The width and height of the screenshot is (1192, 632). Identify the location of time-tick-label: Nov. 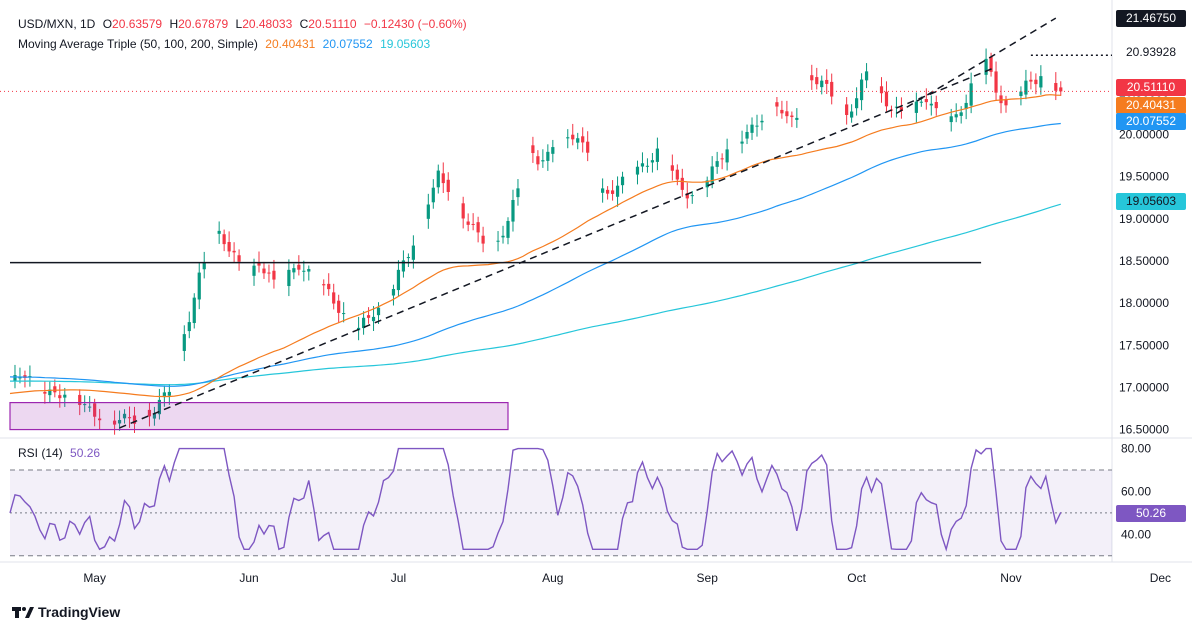
(1010, 578).